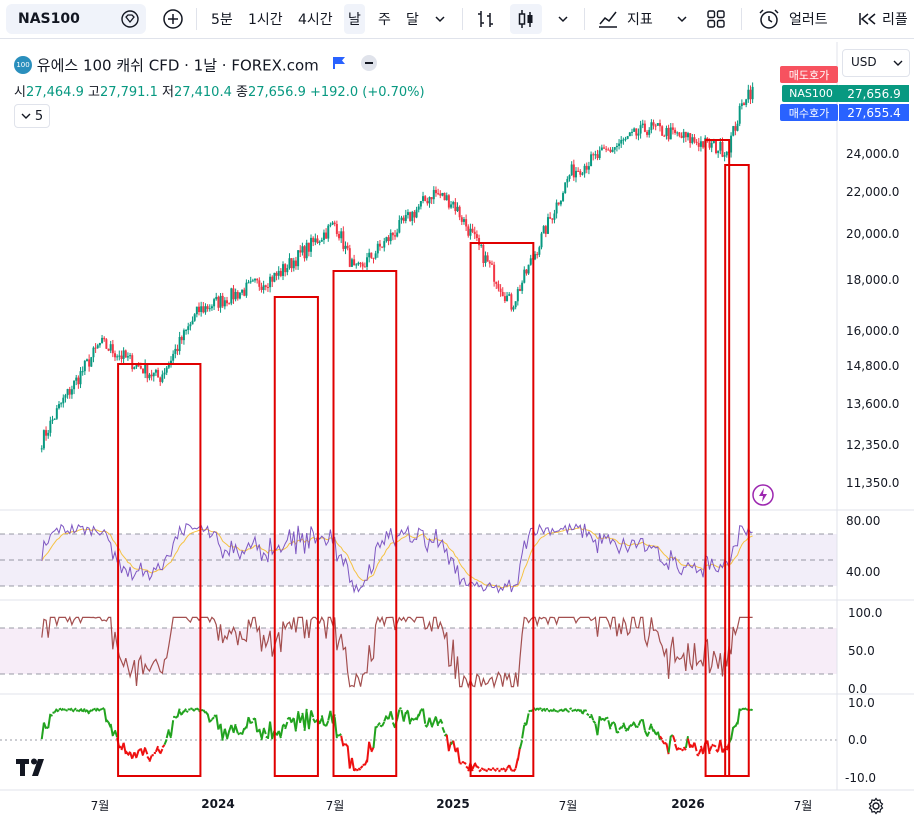 This screenshot has height=822, width=914. What do you see at coordinates (769, 19) in the screenshot?
I see `alarm-clock-plus-icon` at bounding box center [769, 19].